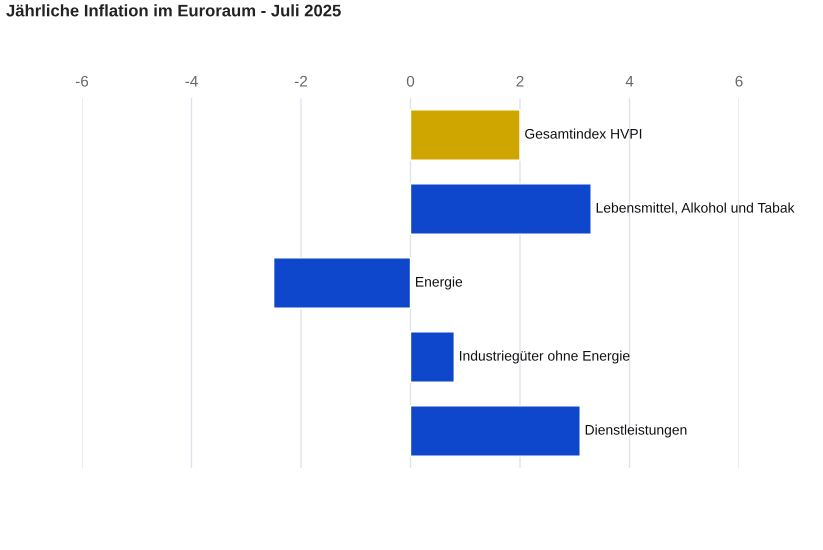  I want to click on x-tick-label: 4, so click(630, 81).